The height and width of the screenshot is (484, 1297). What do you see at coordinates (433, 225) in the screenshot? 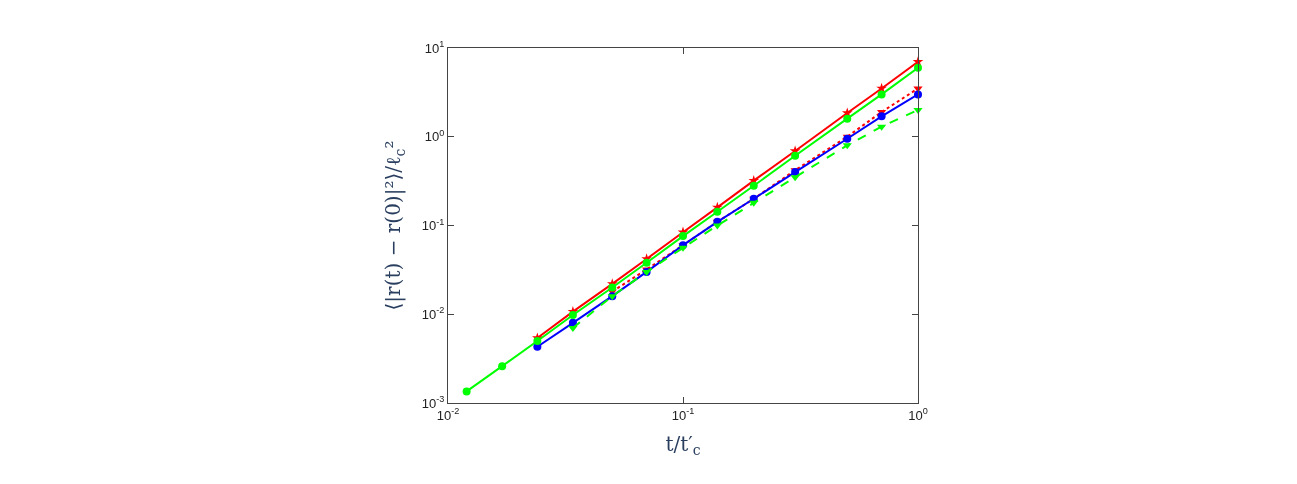
I see `y-tick-label: 10$^{-1}$` at bounding box center [433, 225].